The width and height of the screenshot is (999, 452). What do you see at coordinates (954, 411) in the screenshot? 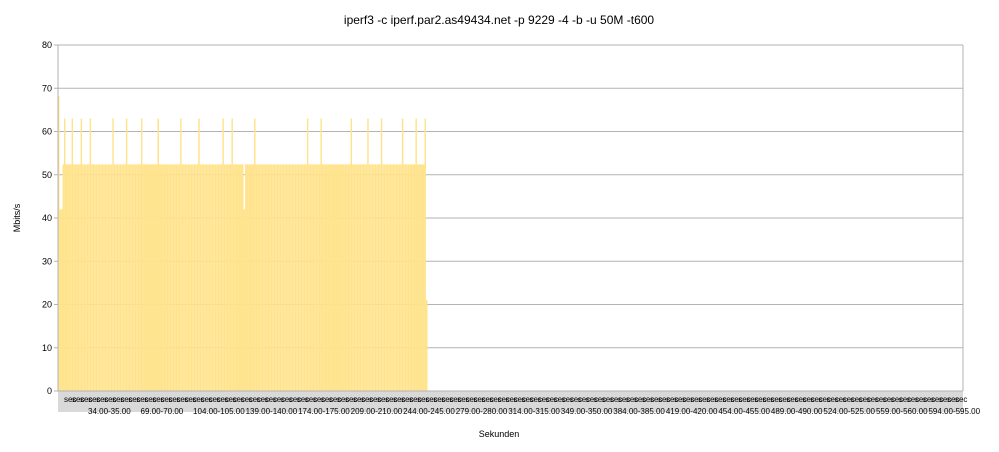
I see `x-tick-label: 594.00-595.00` at bounding box center [954, 411].